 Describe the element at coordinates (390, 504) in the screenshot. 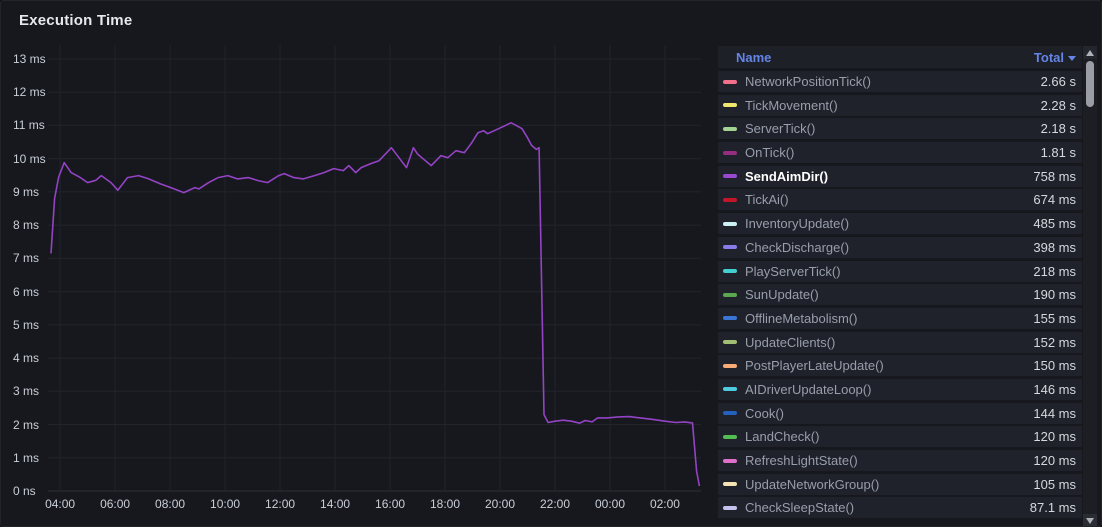

I see `x-axis-tick-label: 16:00` at that location.